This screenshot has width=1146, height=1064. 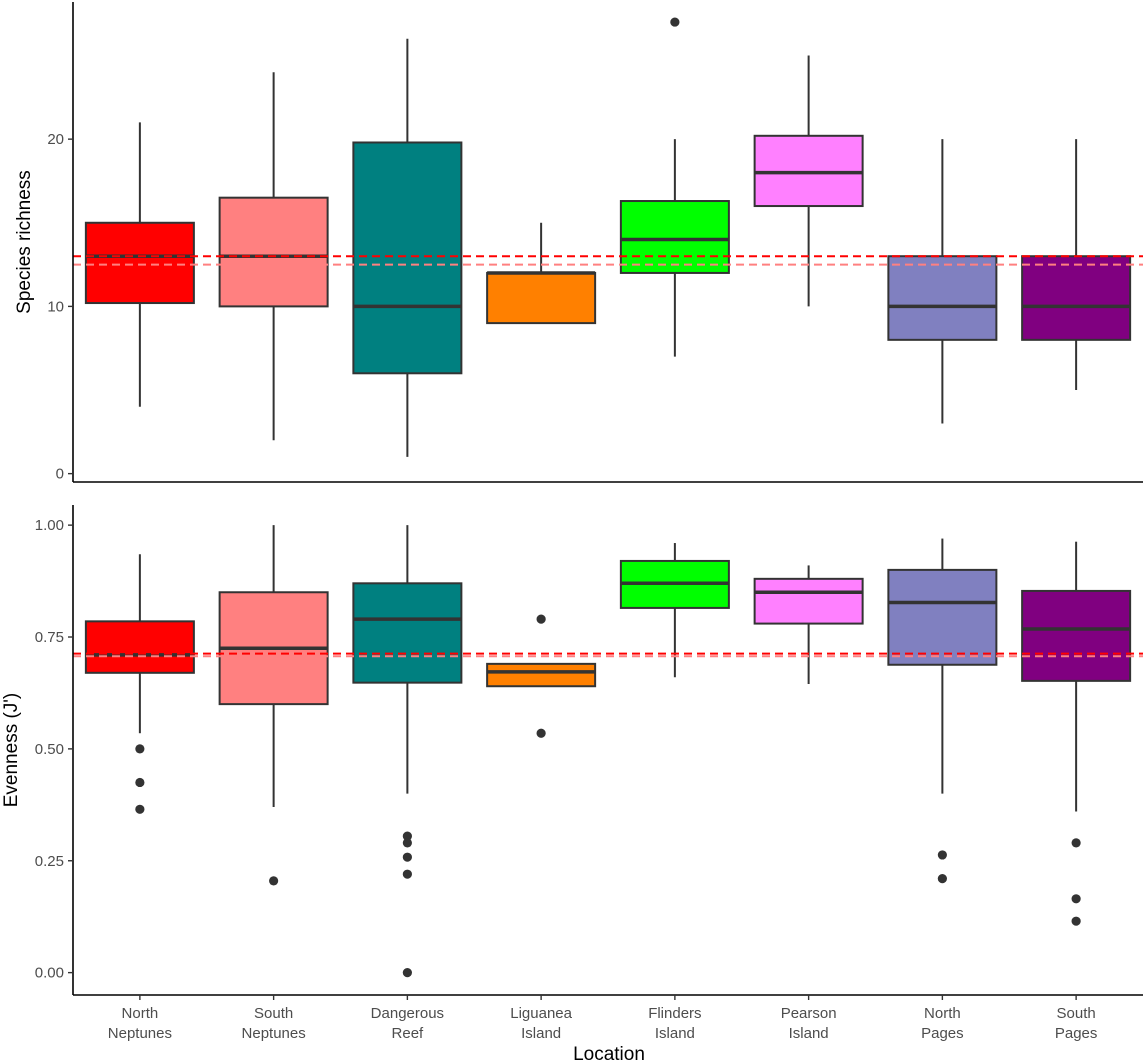 What do you see at coordinates (55, 139) in the screenshot?
I see `y-tick-label: 20` at bounding box center [55, 139].